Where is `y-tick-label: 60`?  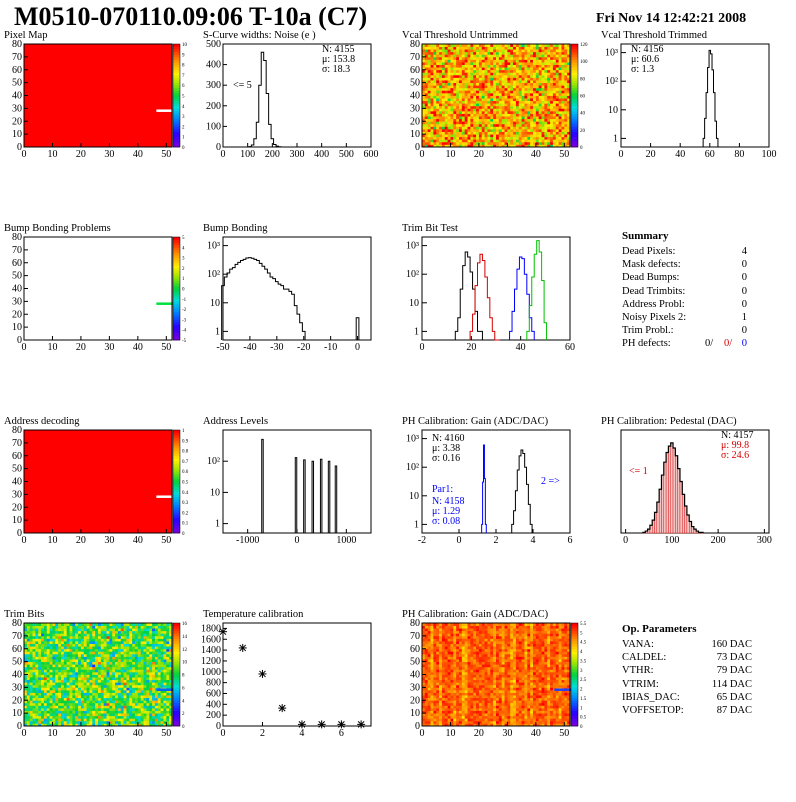 y-tick-label: 60 is located at coordinates (415, 70).